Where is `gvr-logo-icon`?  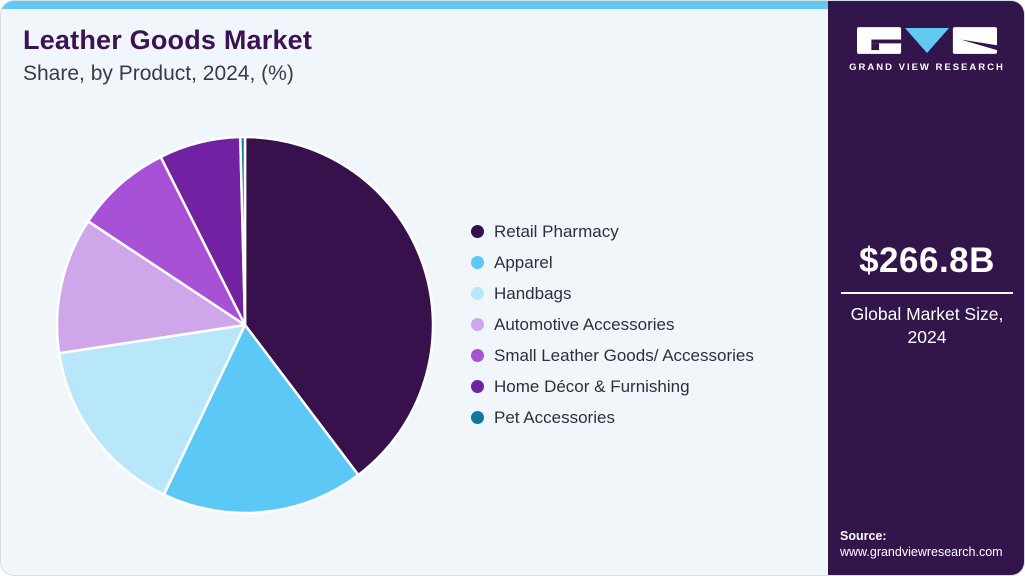 gvr-logo-icon is located at coordinates (927, 40).